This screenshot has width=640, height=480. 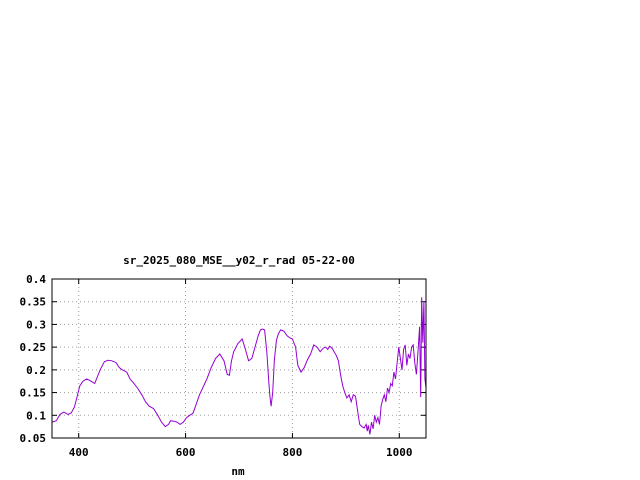 I want to click on x-tick-label: 400, so click(x=79, y=452).